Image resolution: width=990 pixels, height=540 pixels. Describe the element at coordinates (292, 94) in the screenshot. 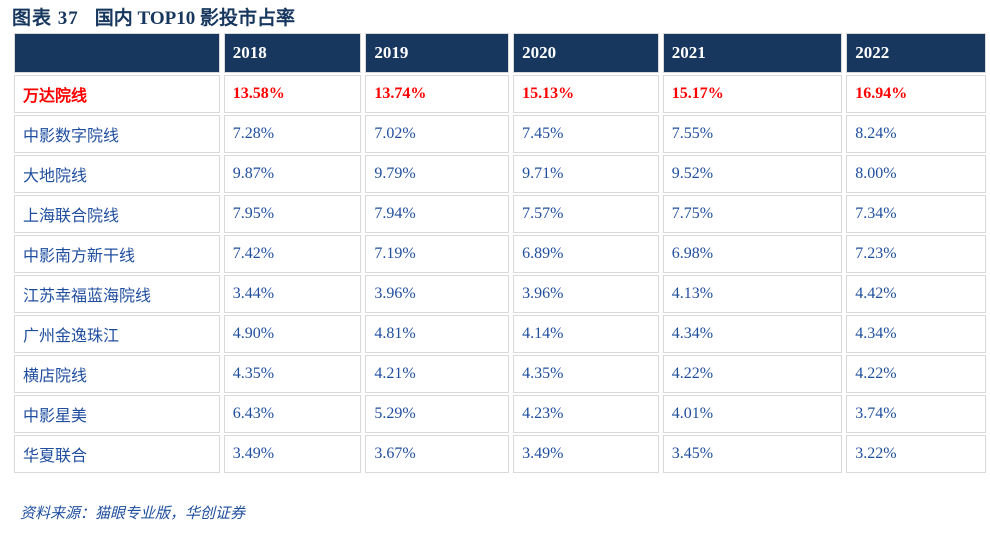

I see `market-share-value: 13.58%` at that location.